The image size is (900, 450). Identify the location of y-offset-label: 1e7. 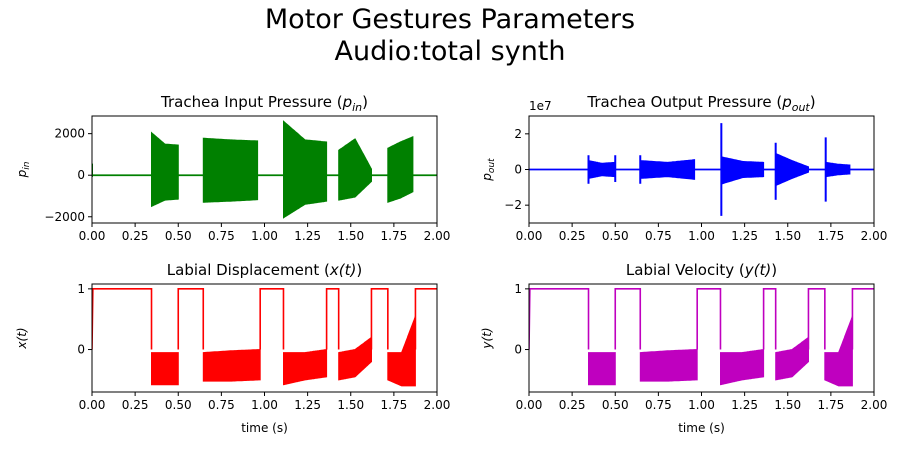
(540, 106).